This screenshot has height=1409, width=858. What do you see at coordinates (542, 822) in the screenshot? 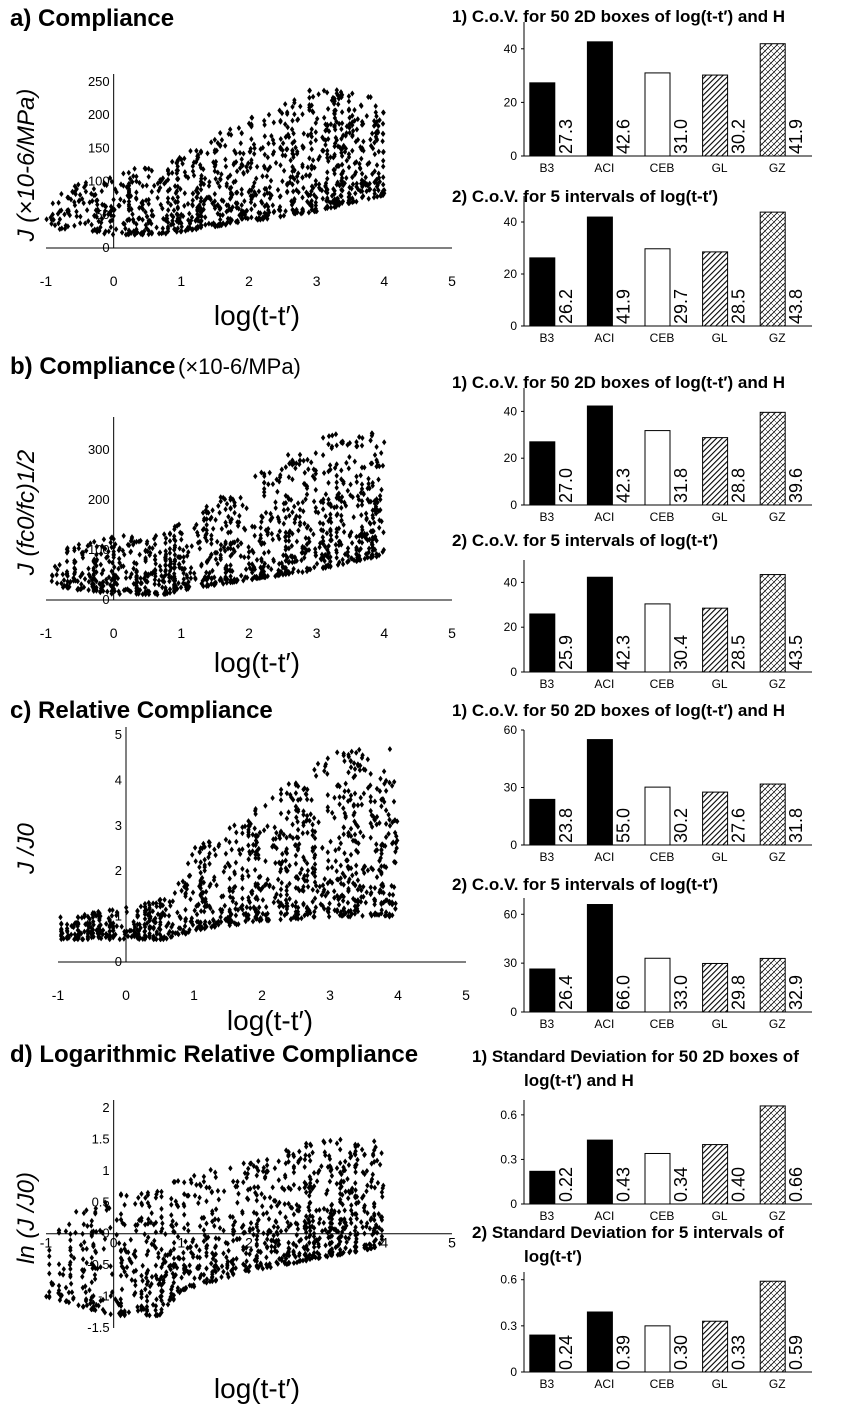
I see `bar-b3` at bounding box center [542, 822].